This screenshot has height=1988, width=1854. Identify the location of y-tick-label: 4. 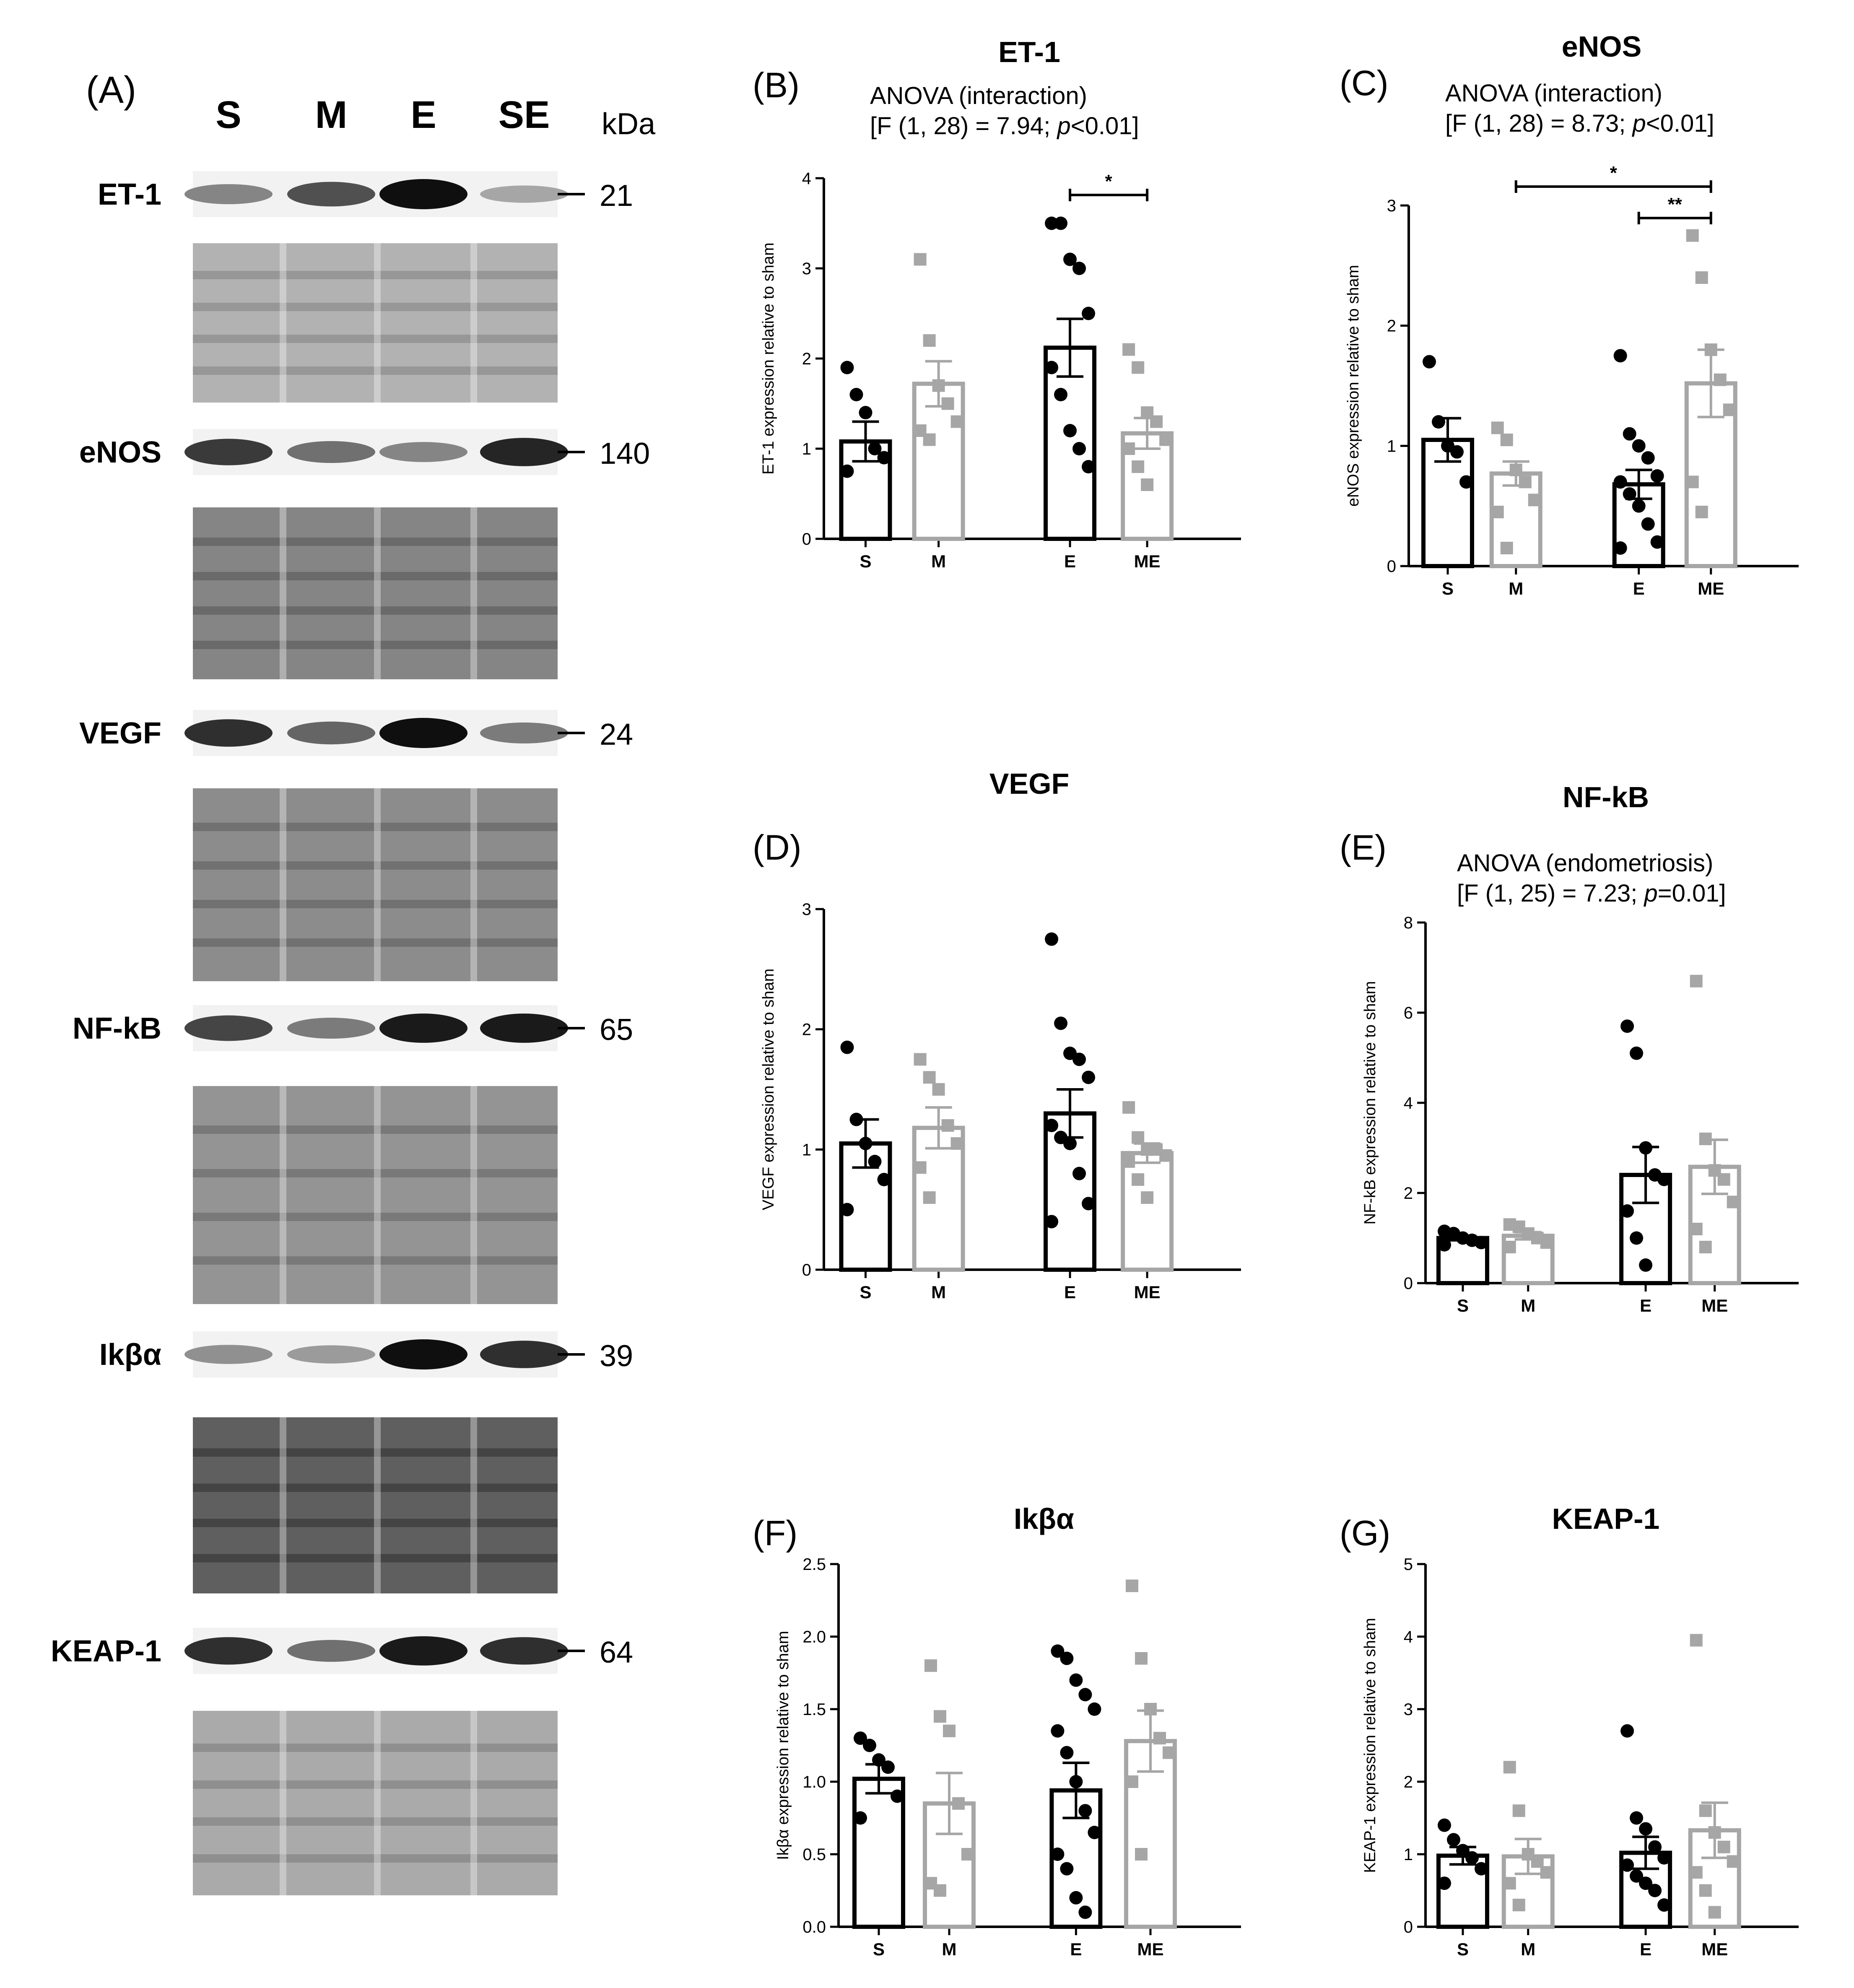
(806, 178).